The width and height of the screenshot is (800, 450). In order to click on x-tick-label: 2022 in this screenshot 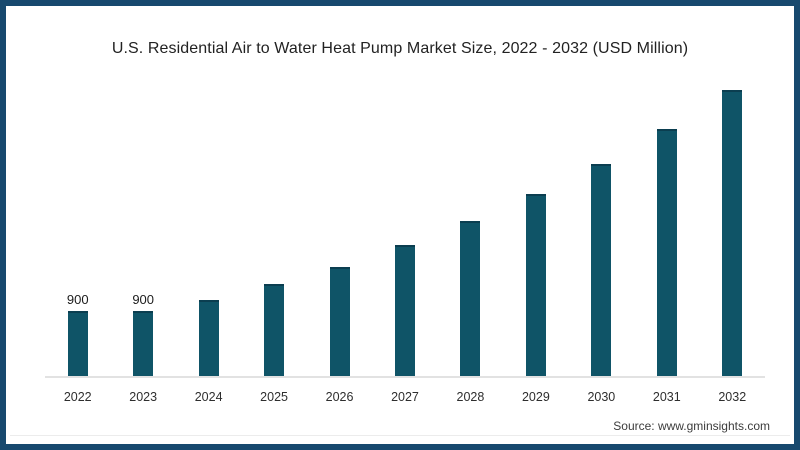, I will do `click(77, 397)`.